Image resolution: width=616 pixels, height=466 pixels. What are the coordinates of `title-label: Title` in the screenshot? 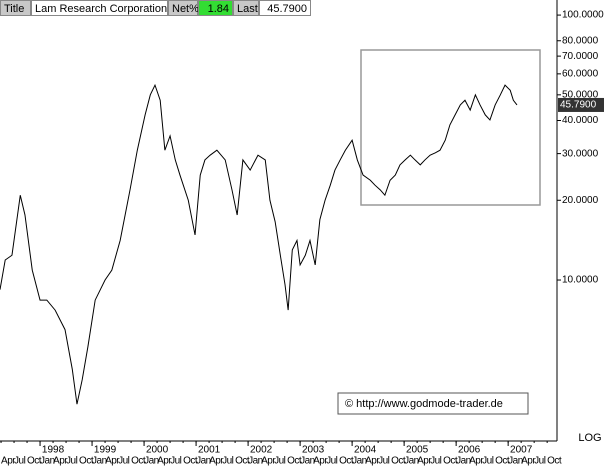 It's located at (15, 8).